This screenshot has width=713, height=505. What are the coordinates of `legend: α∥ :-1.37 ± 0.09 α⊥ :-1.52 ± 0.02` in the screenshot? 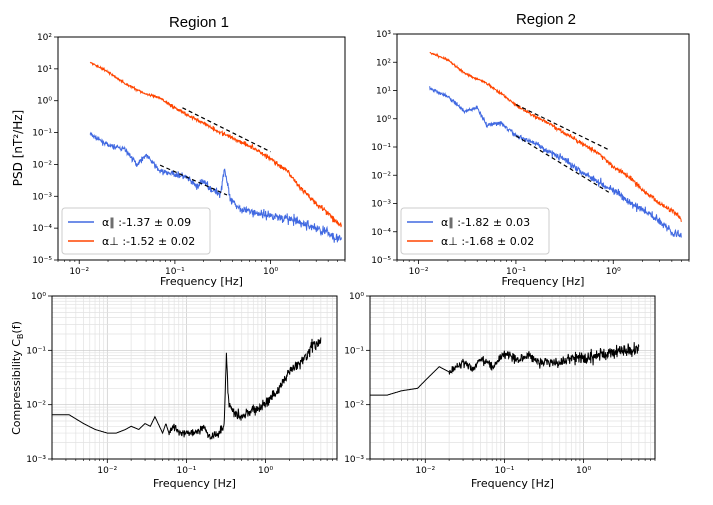 It's located at (136, 231).